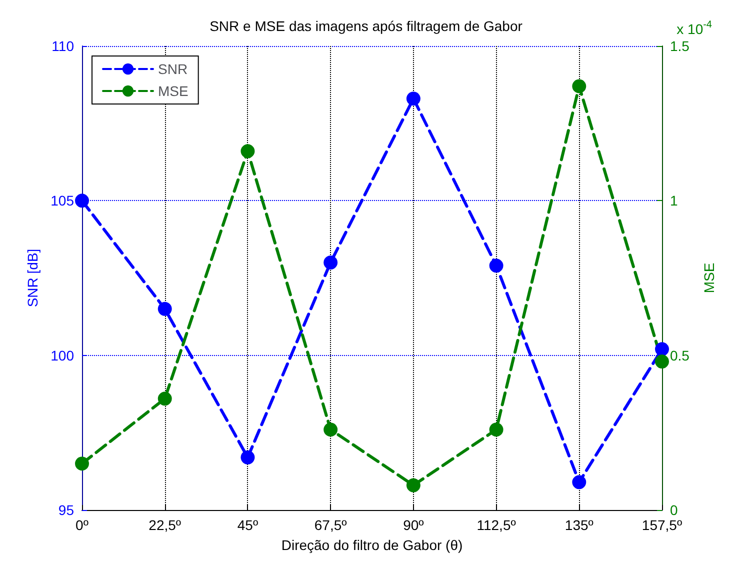 This screenshot has width=732, height=566. I want to click on y2-tick-label: 0.5, so click(680, 355).